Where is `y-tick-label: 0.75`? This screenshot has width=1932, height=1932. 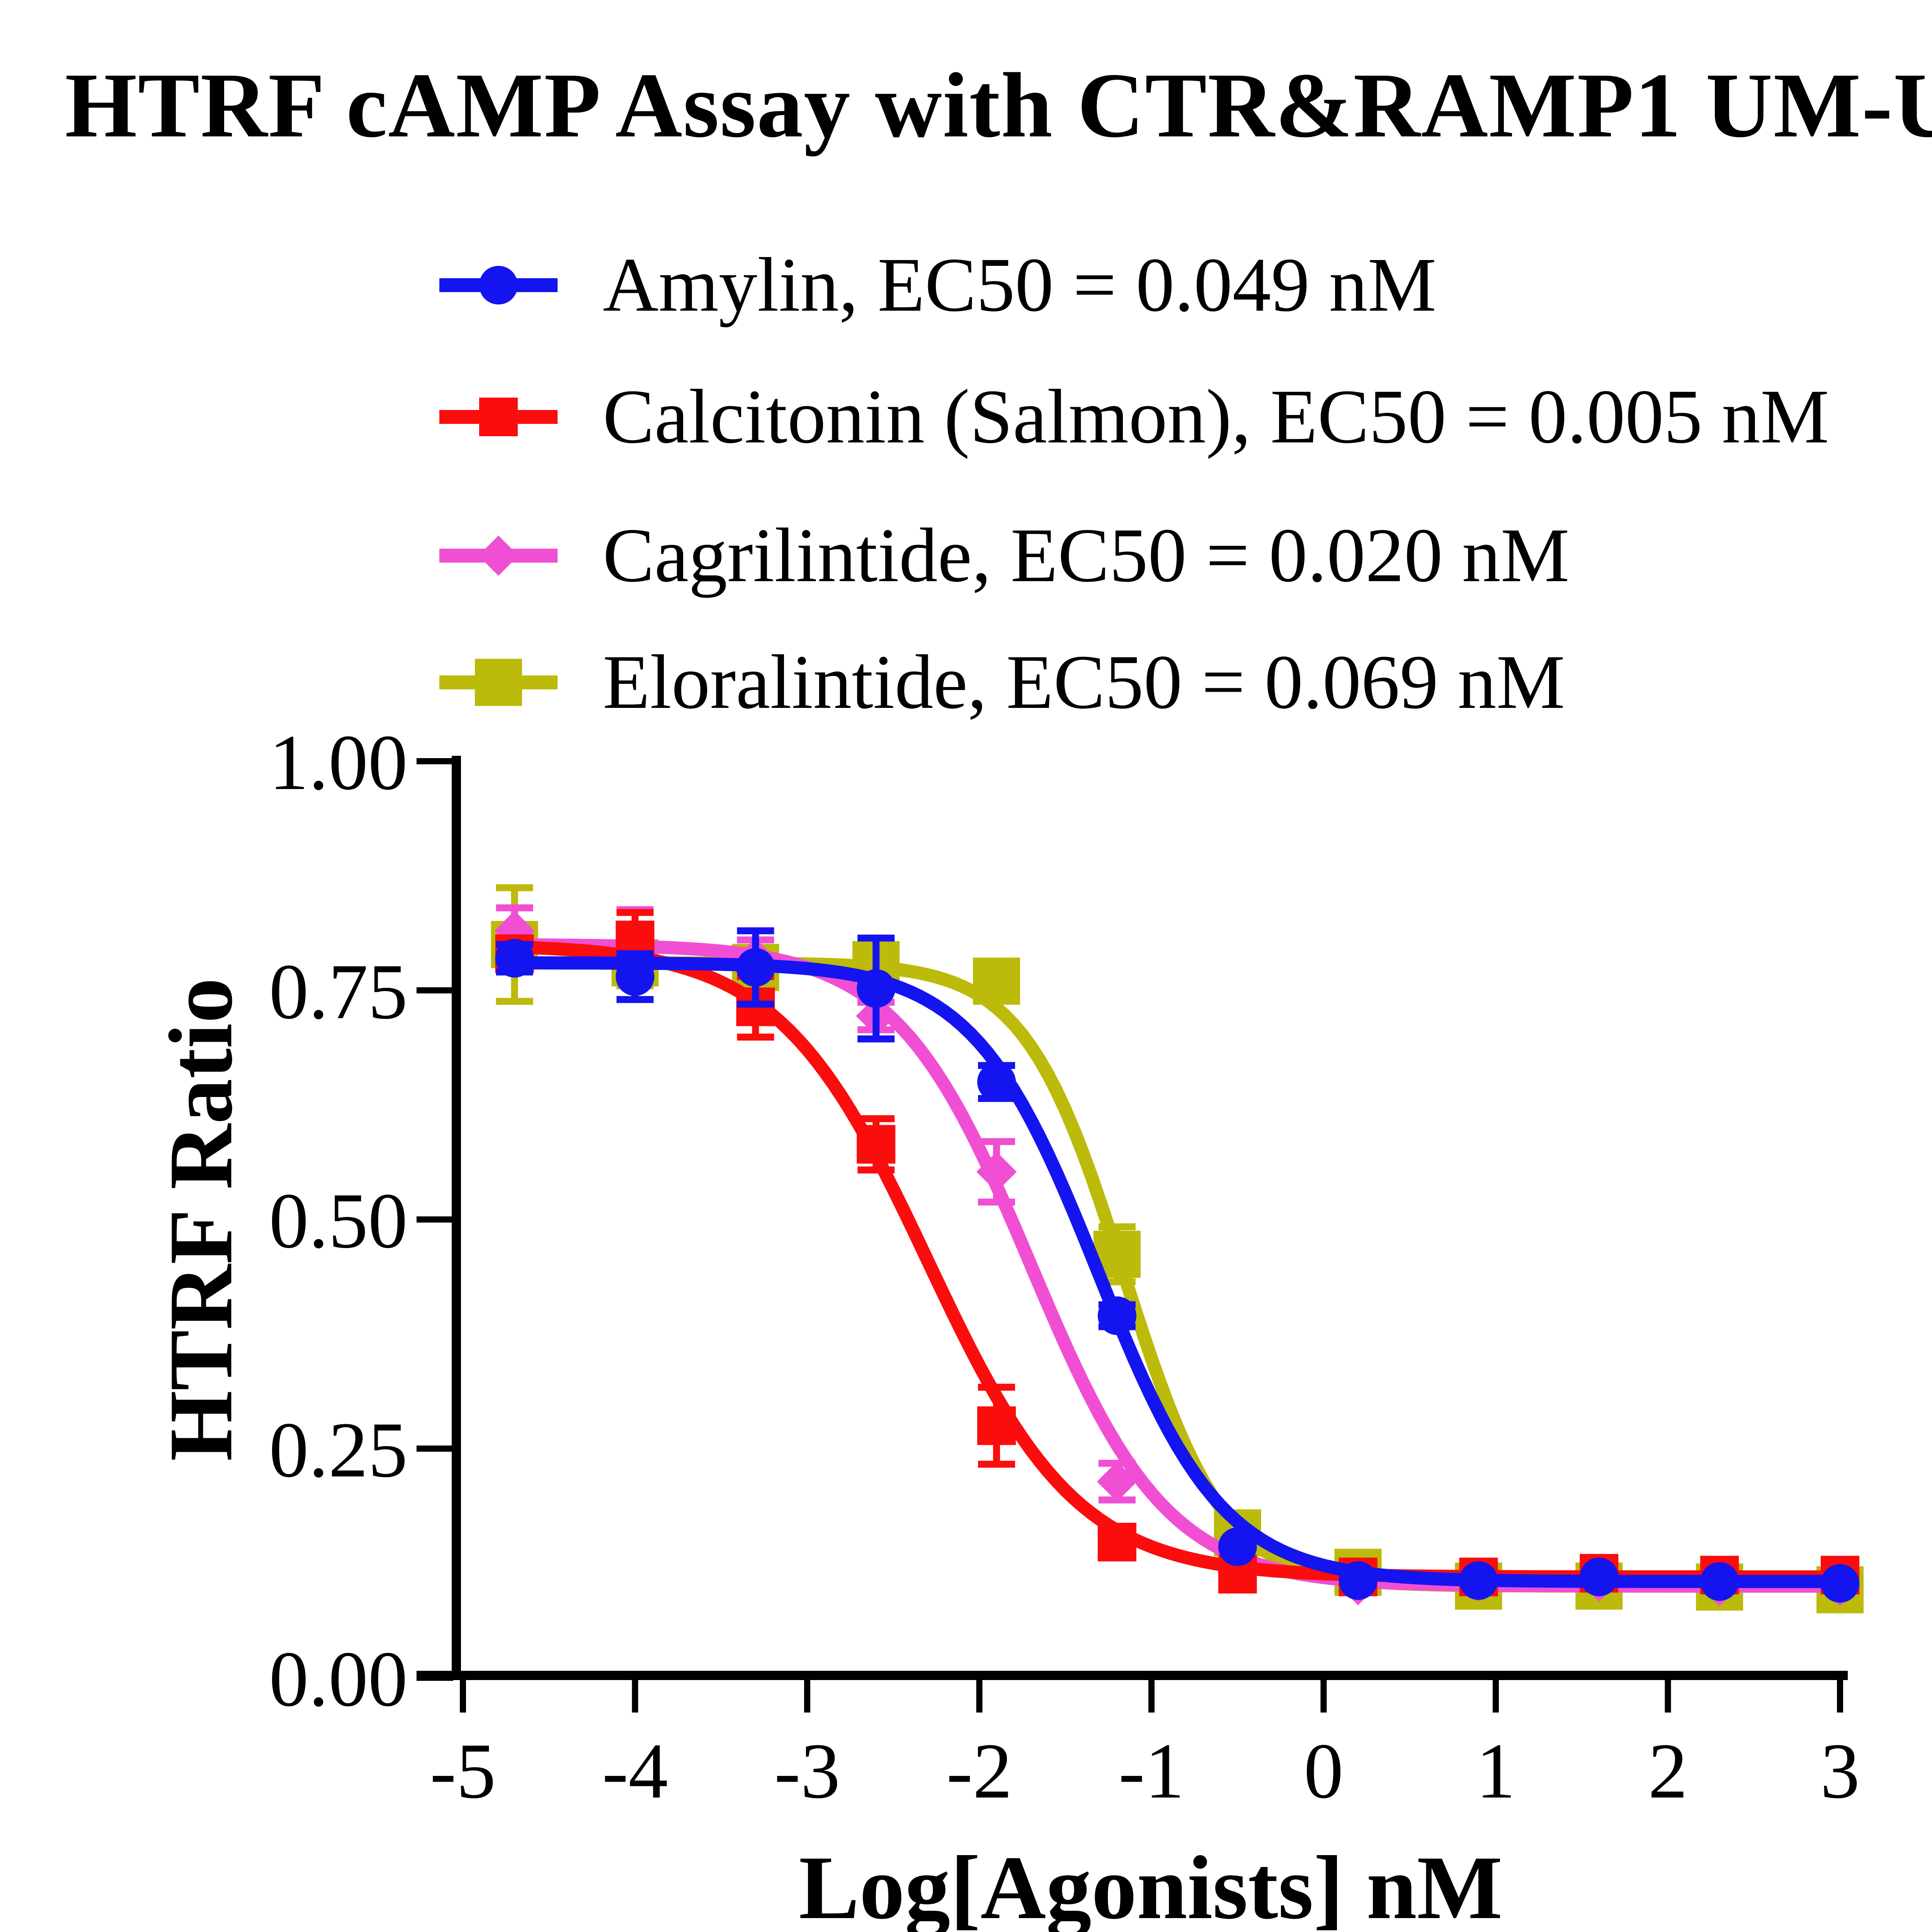
y-tick-label: 0.75 is located at coordinates (339, 992).